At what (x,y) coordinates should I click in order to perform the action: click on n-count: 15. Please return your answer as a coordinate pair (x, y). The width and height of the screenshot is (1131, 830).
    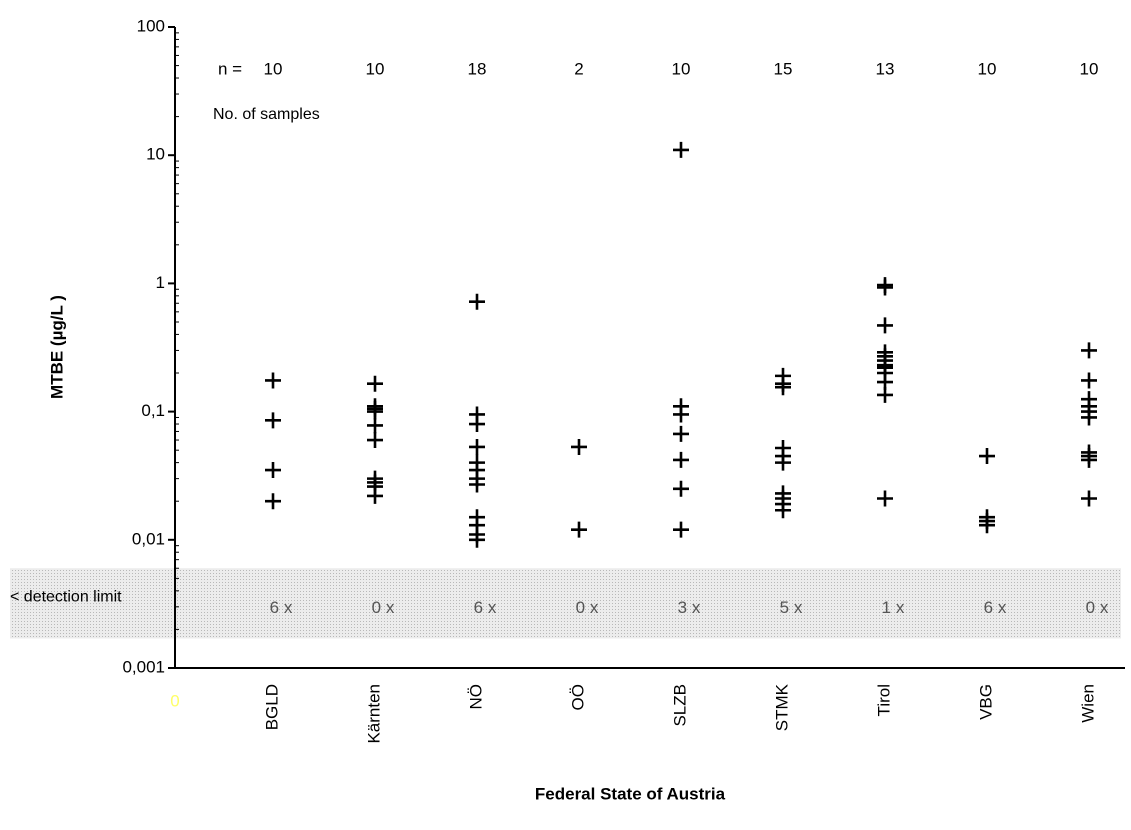
    Looking at the image, I should click on (783, 68).